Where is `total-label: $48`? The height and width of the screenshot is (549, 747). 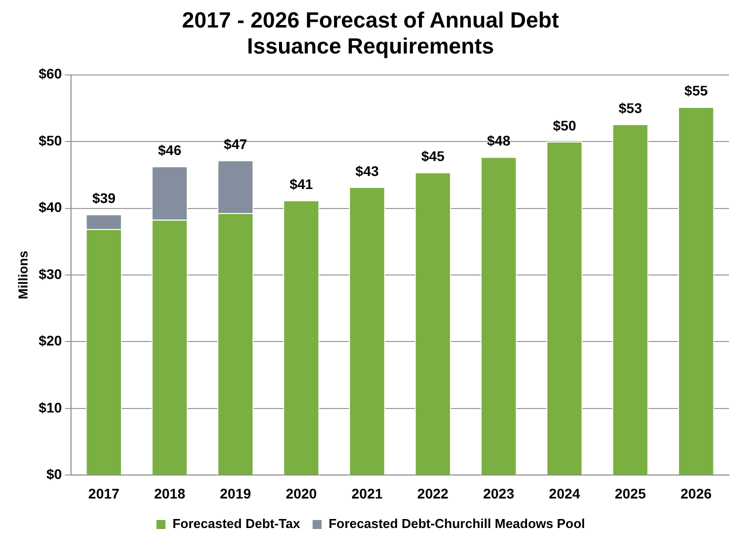 total-label: $48 is located at coordinates (499, 140).